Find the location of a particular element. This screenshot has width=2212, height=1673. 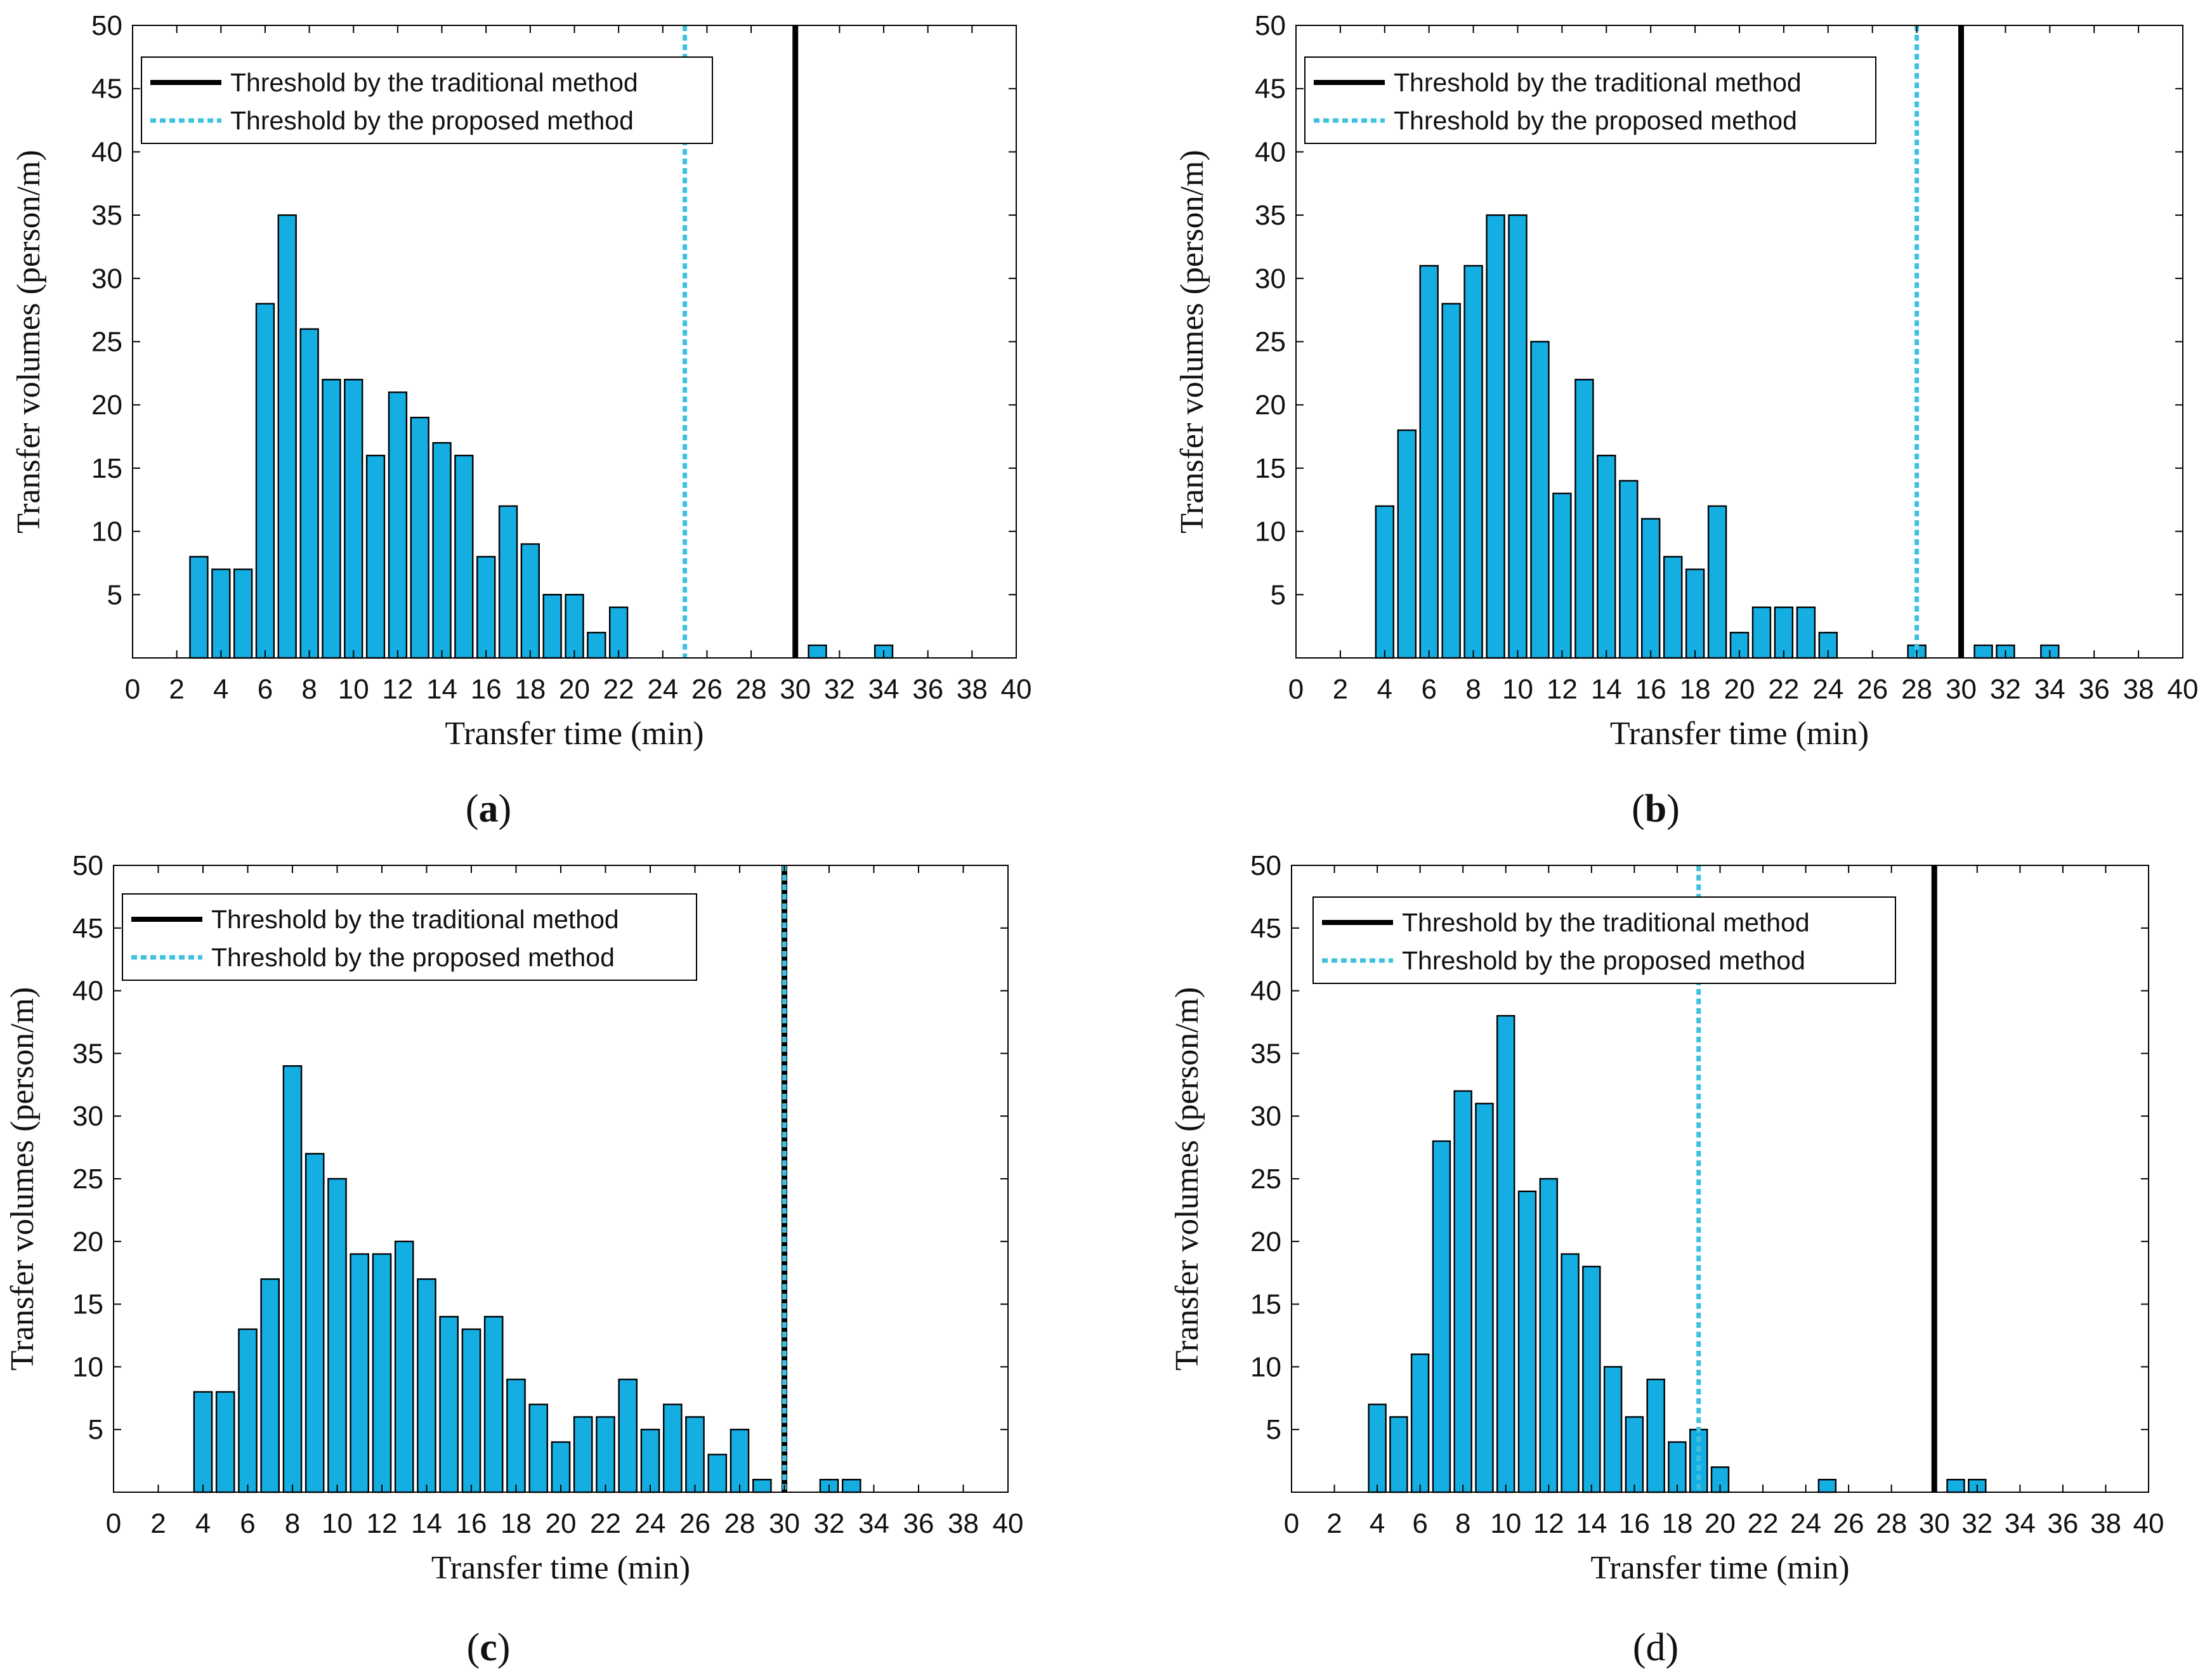

x-tick-label: 10 is located at coordinates (1517, 689).